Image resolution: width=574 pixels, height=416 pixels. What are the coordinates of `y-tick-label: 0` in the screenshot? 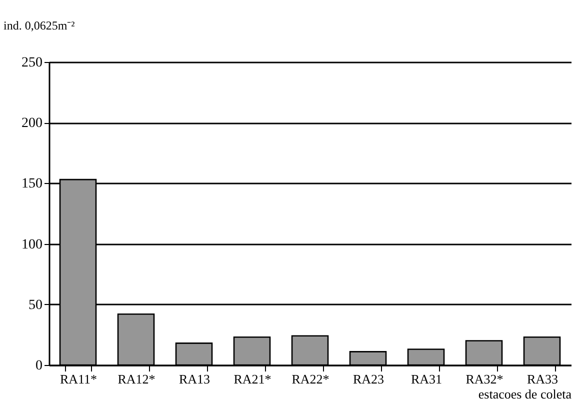 It's located at (39, 366).